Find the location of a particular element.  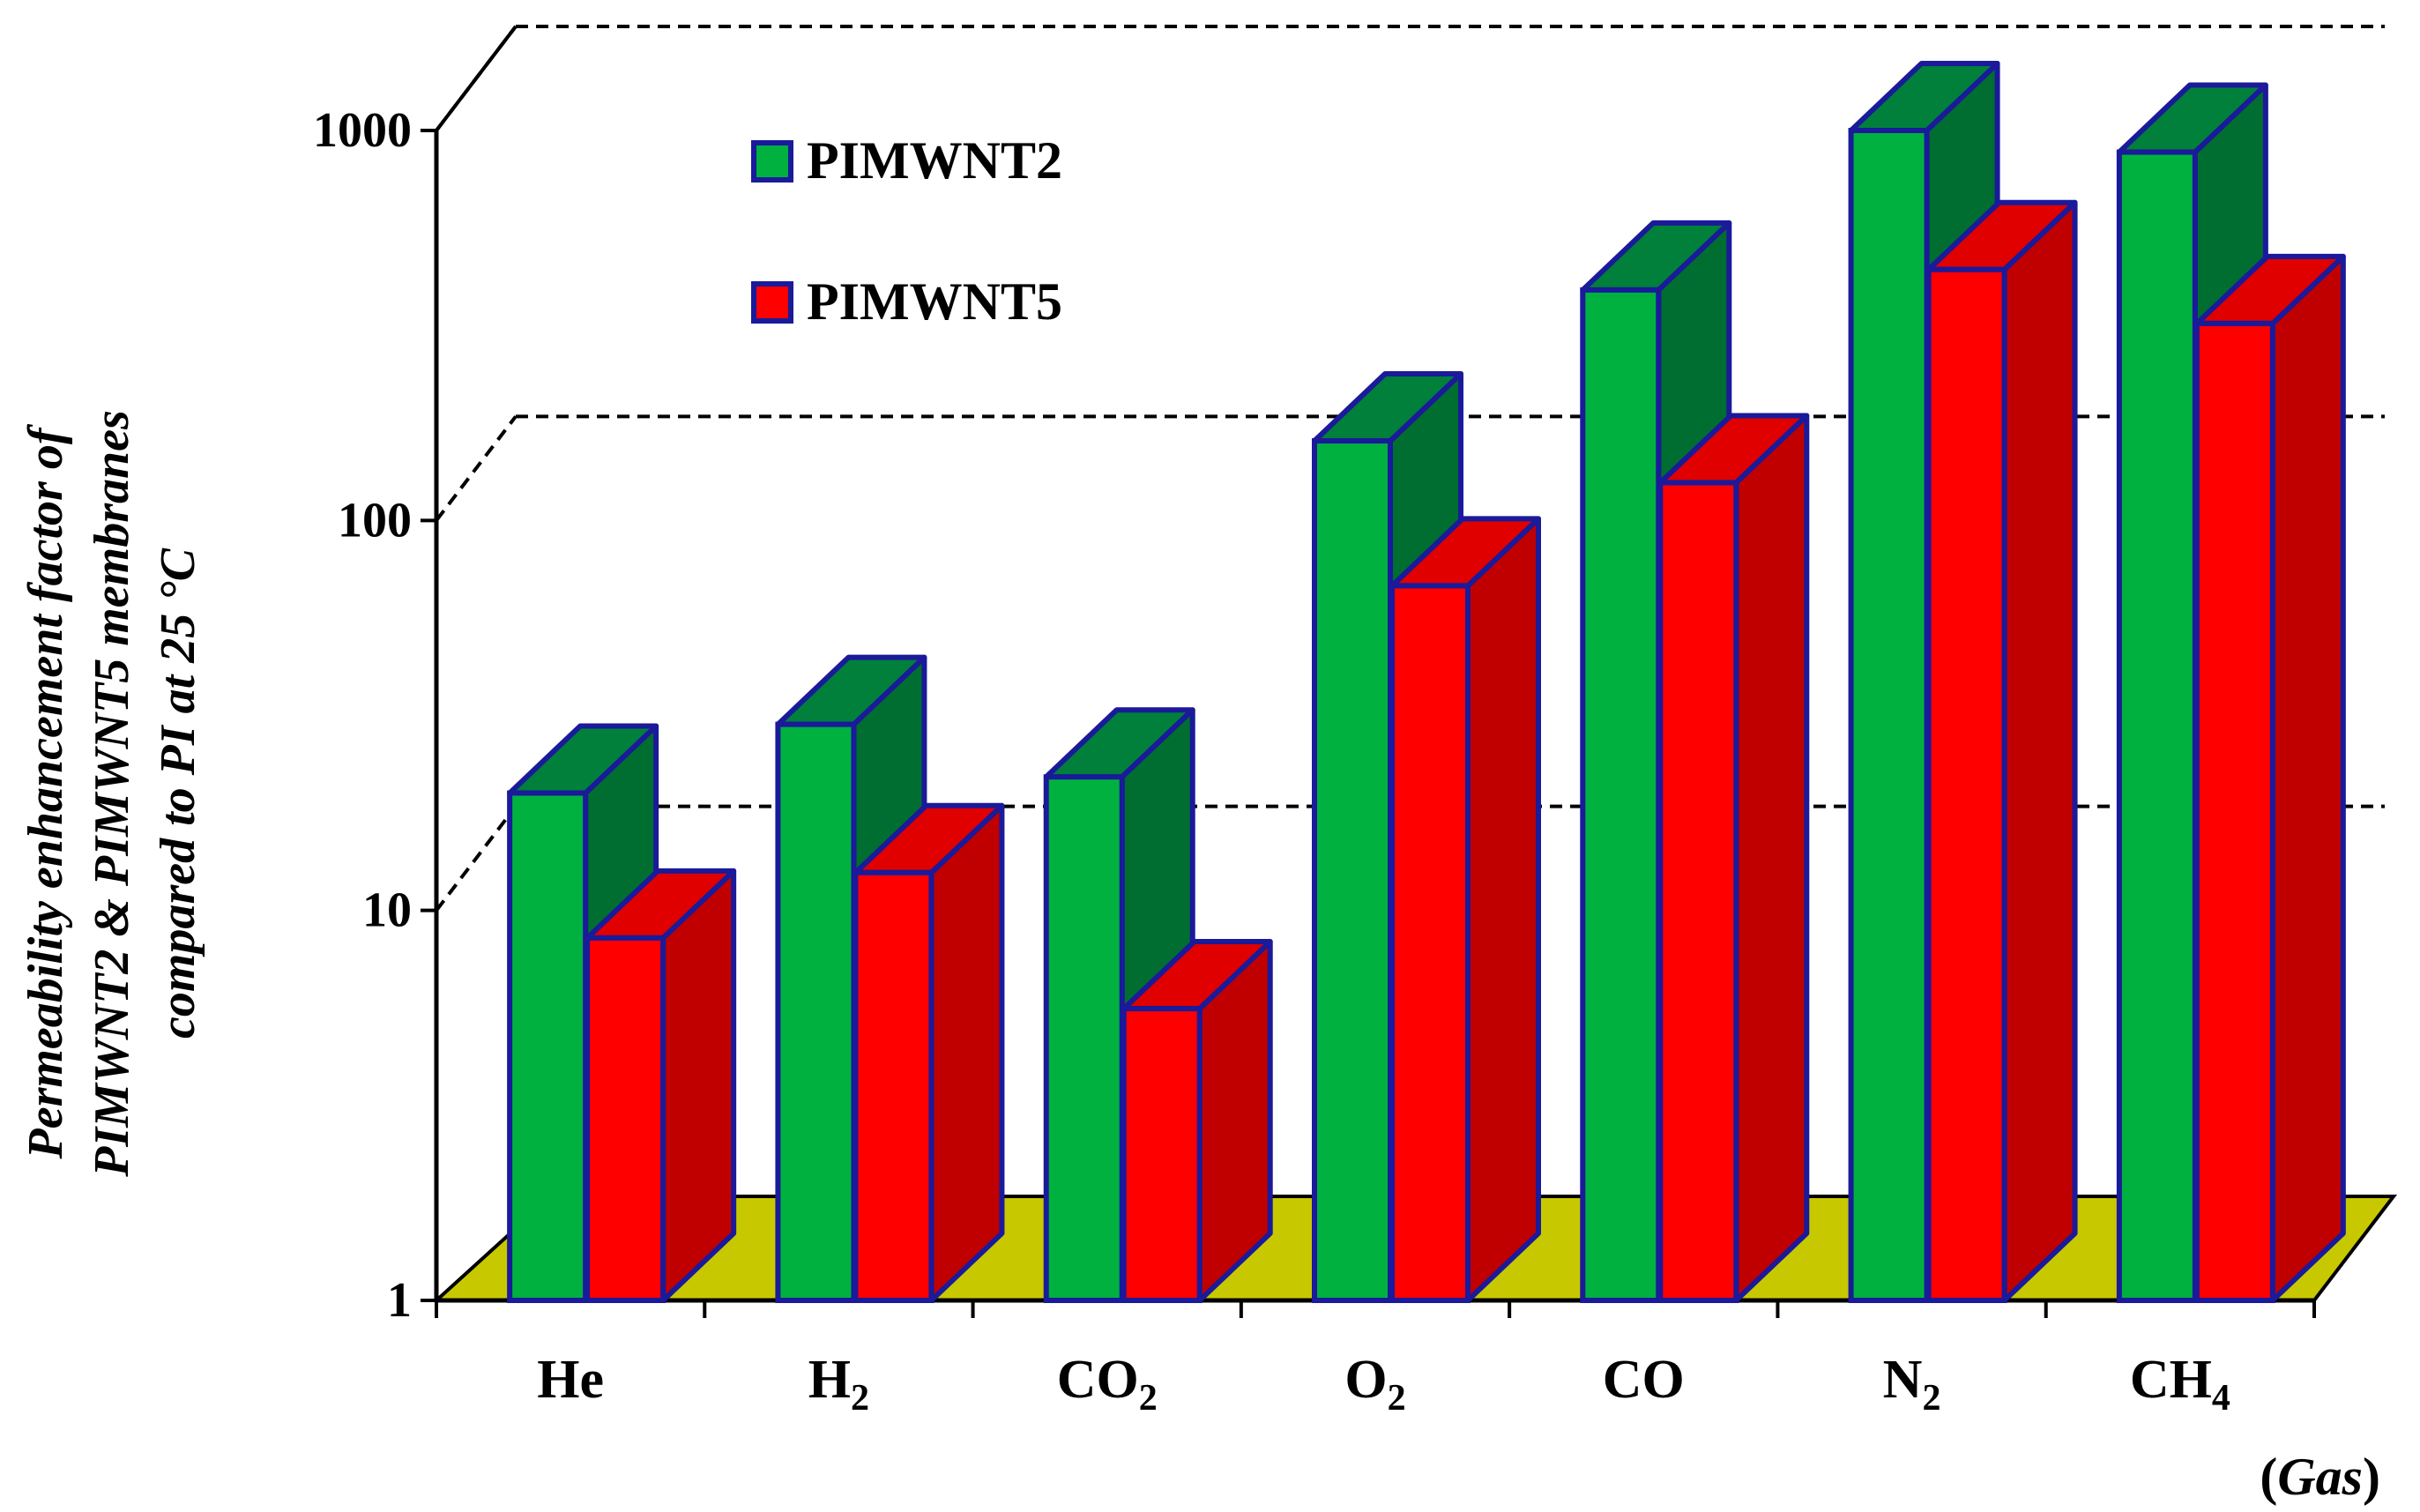

x-tick-label-ch4: CH4 is located at coordinates (2180, 1385).